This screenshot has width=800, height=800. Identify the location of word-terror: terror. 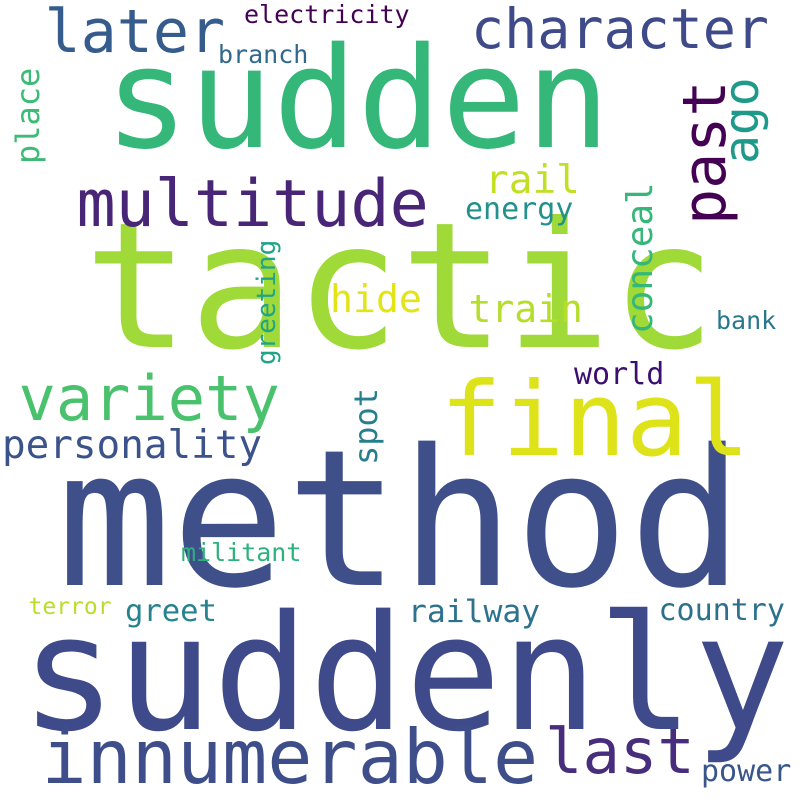
(70, 607).